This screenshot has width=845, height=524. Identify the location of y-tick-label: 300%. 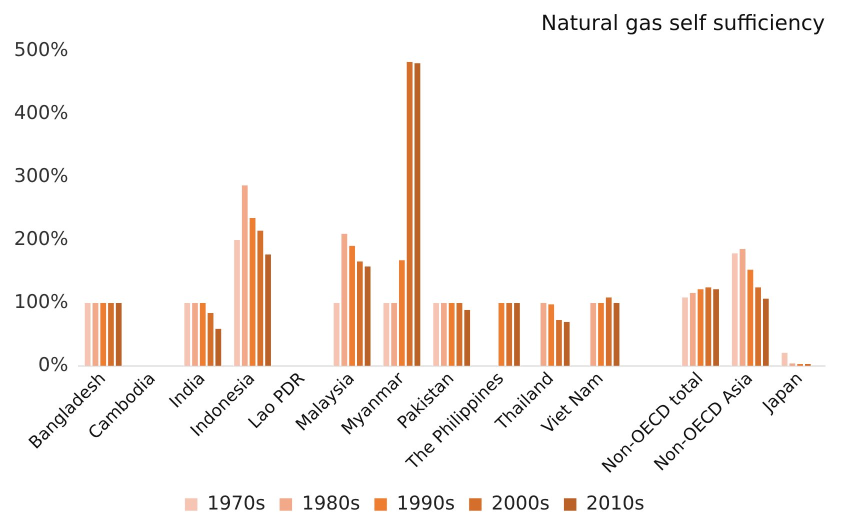
(41, 176).